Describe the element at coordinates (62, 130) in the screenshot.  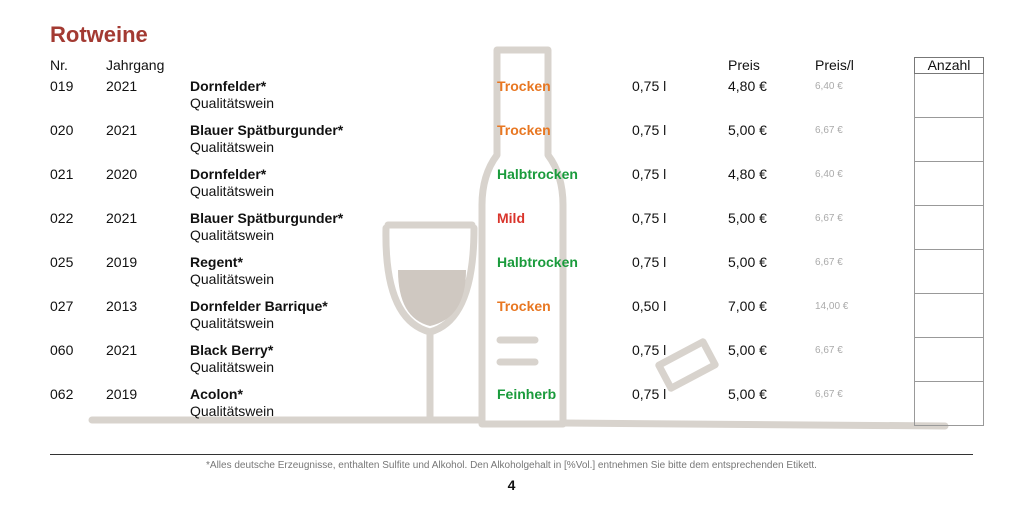
I see `wine-number: 020` at that location.